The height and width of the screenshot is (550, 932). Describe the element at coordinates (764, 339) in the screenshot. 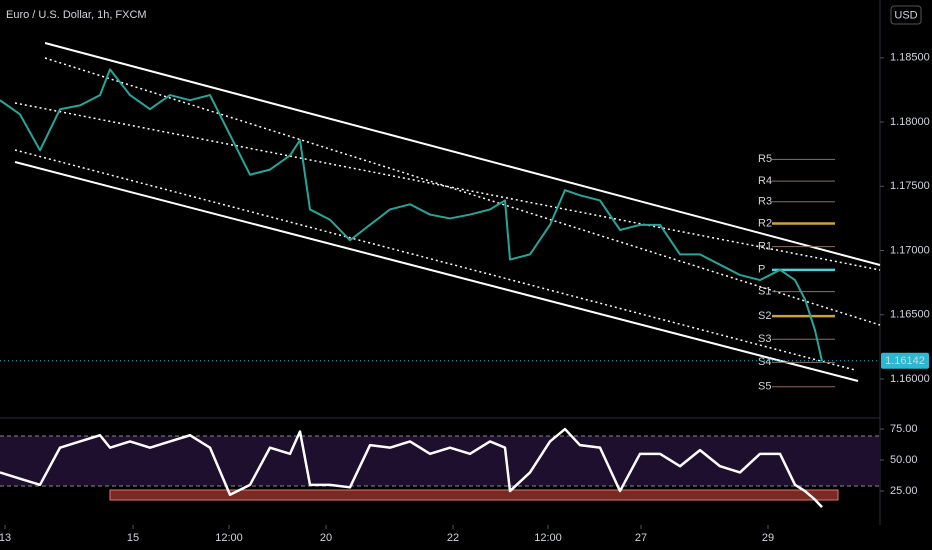

I see `pivot-label: S3` at that location.